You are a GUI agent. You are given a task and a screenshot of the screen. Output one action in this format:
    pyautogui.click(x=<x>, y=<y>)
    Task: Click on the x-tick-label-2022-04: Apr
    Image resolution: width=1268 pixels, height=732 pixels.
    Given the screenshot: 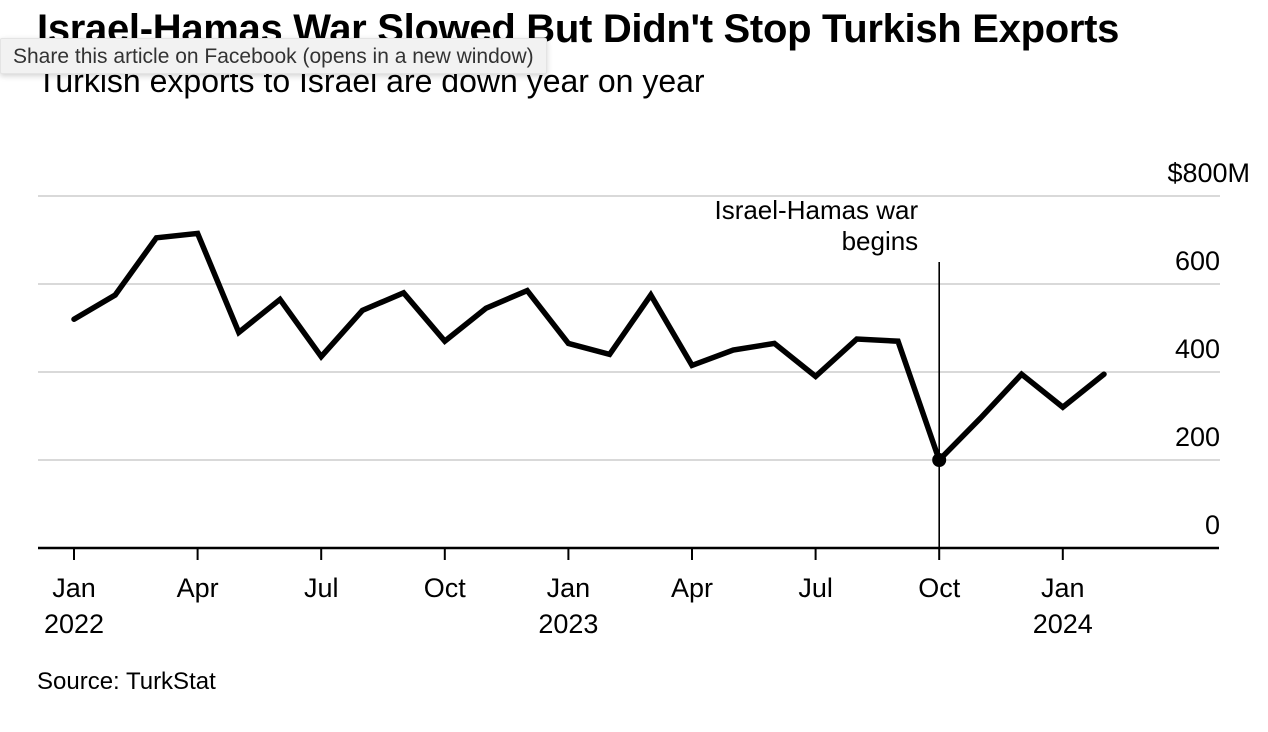 What is the action you would take?
    pyautogui.click(x=198, y=588)
    